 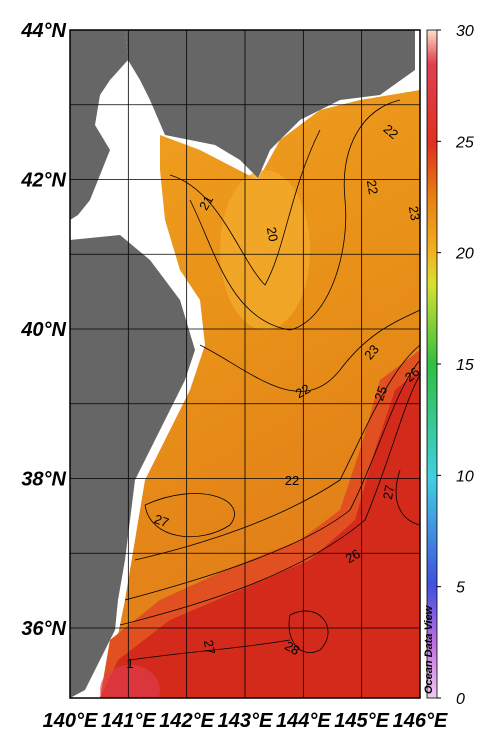 I want to click on colorbar, so click(x=432, y=364).